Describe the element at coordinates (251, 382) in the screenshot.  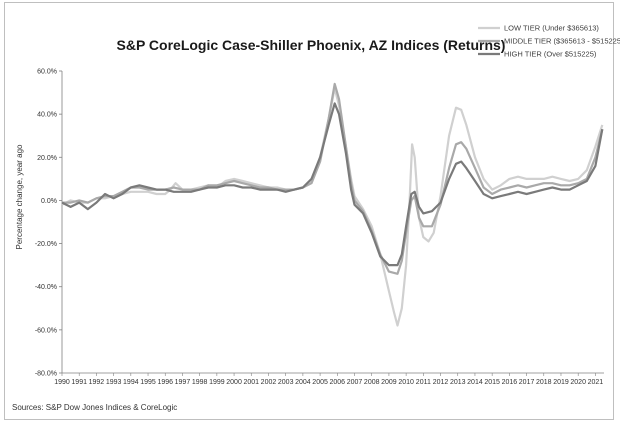
I see `x-tick-label: 2001` at that location.